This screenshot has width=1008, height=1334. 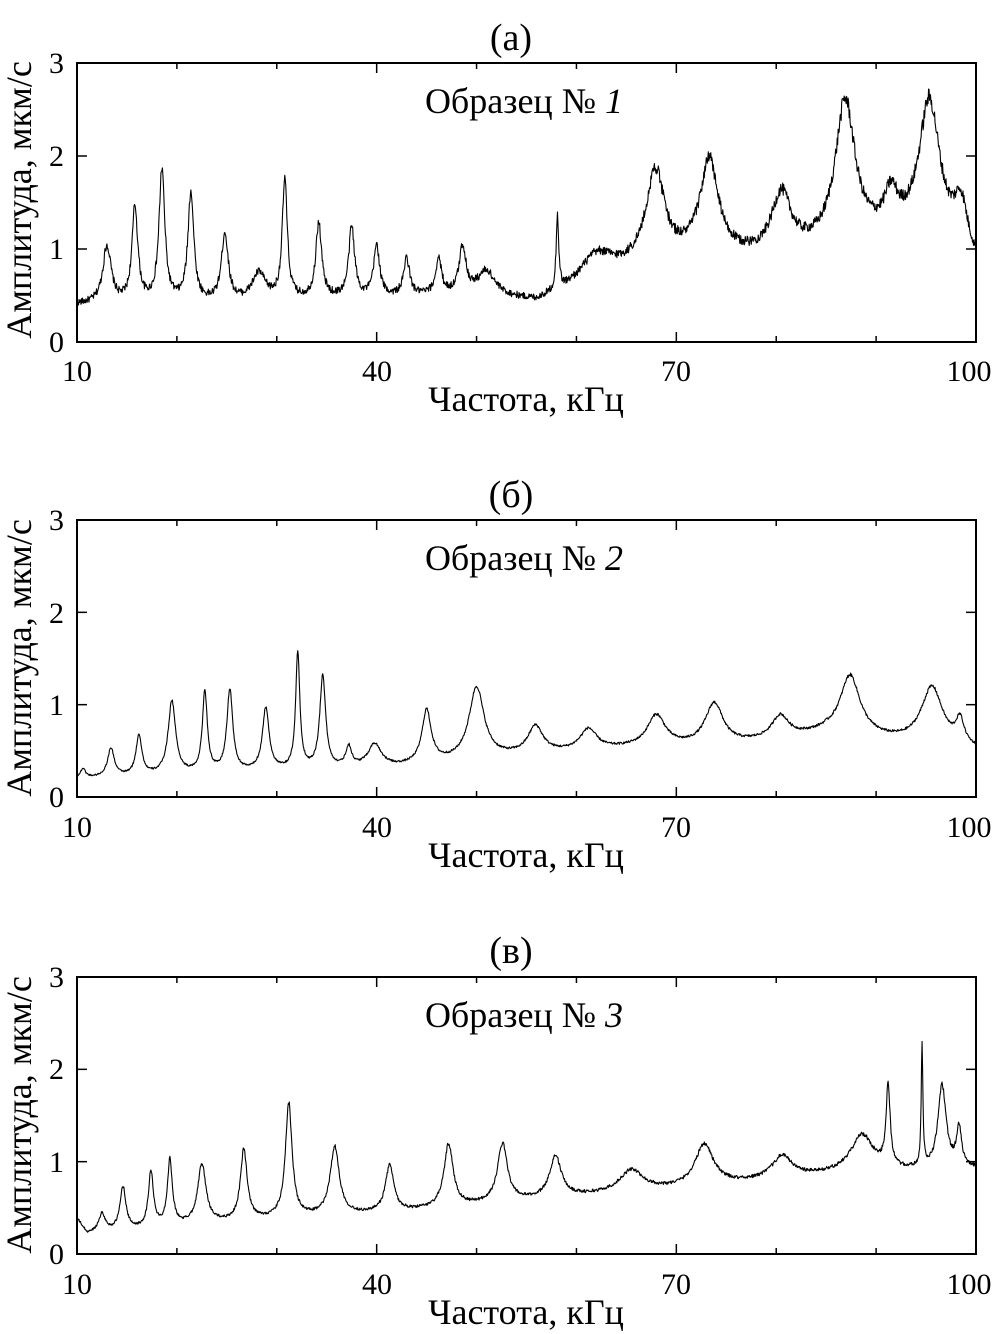 I want to click on yticks-c: 0 1 2 3, so click(x=56, y=1116).